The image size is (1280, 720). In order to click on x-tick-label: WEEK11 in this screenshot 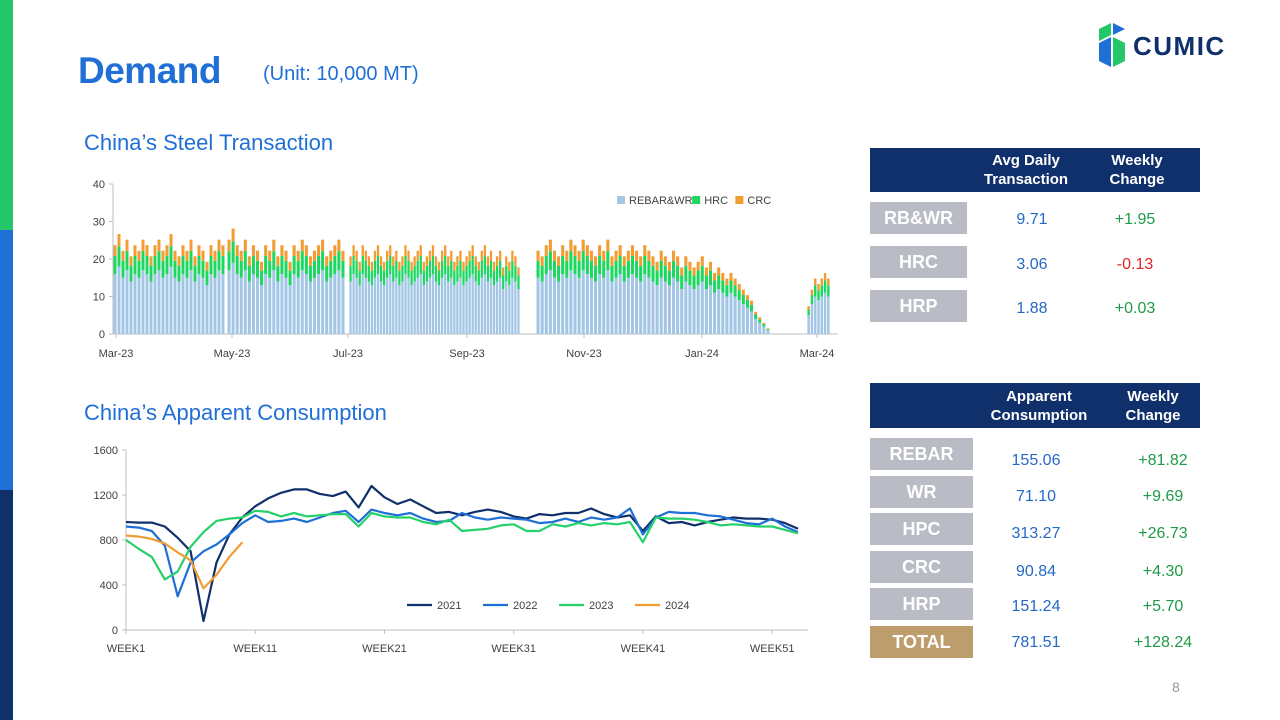, I will do `click(255, 649)`.